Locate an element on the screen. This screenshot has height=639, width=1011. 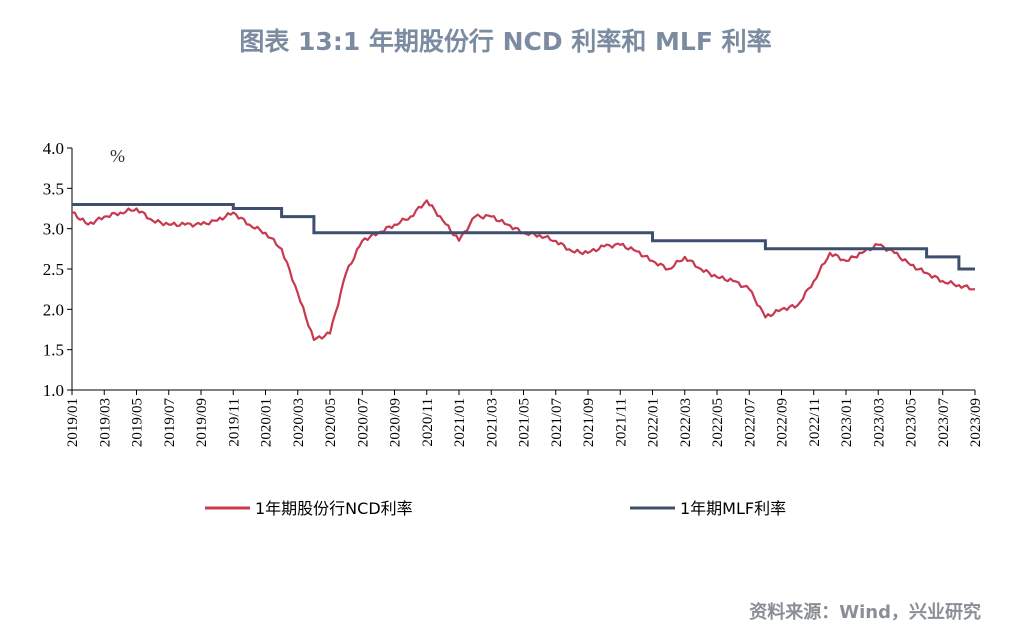
chart-title: 图表 13:1 年期股份行 NCD 利率和 MLF 利率 is located at coordinates (505, 41).